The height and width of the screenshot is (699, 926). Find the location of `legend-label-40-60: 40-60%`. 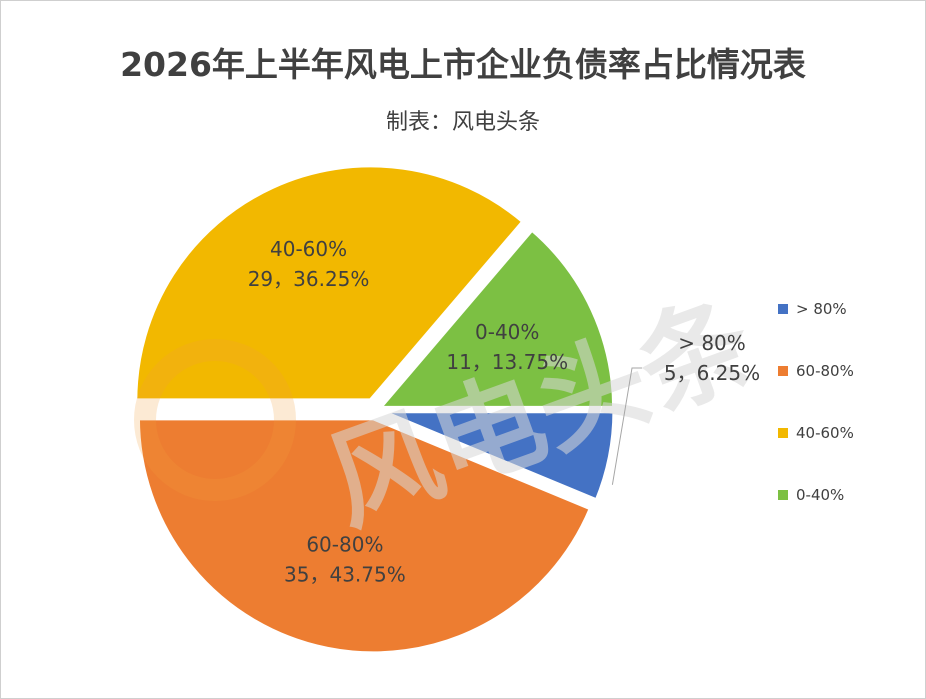

legend-label-40-60: 40-60% is located at coordinates (825, 433).